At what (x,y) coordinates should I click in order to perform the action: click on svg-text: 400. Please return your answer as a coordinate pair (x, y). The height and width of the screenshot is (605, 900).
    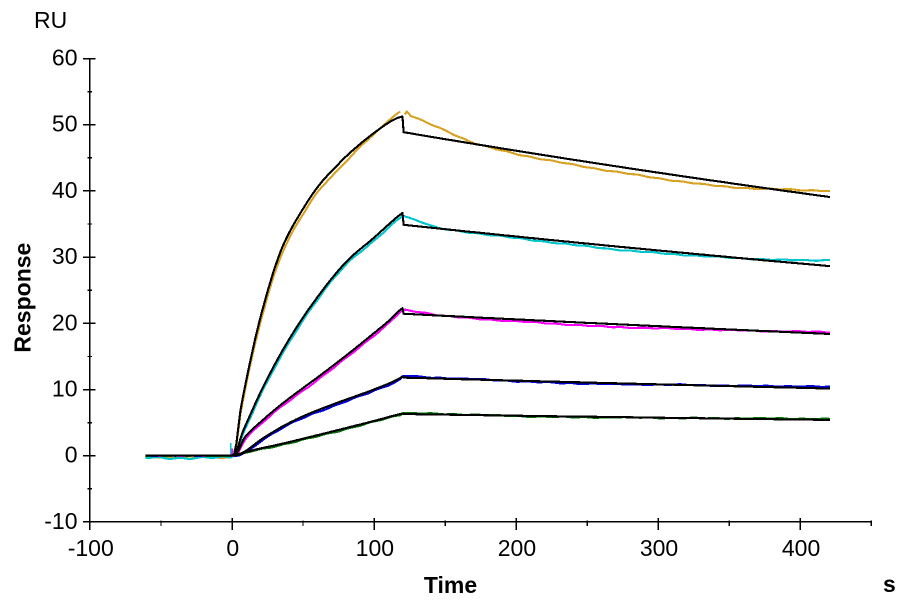
    Looking at the image, I should click on (801, 548).